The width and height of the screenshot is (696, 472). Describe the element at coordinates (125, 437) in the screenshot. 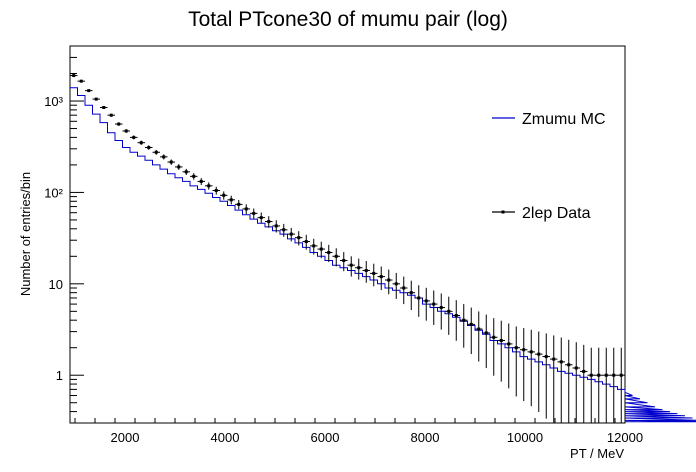

I see `x-tick-label: 2000` at that location.